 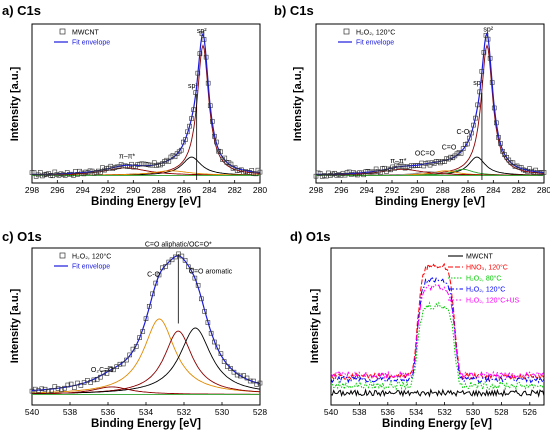 I want to click on x-tick-label: 282, so click(x=235, y=190).